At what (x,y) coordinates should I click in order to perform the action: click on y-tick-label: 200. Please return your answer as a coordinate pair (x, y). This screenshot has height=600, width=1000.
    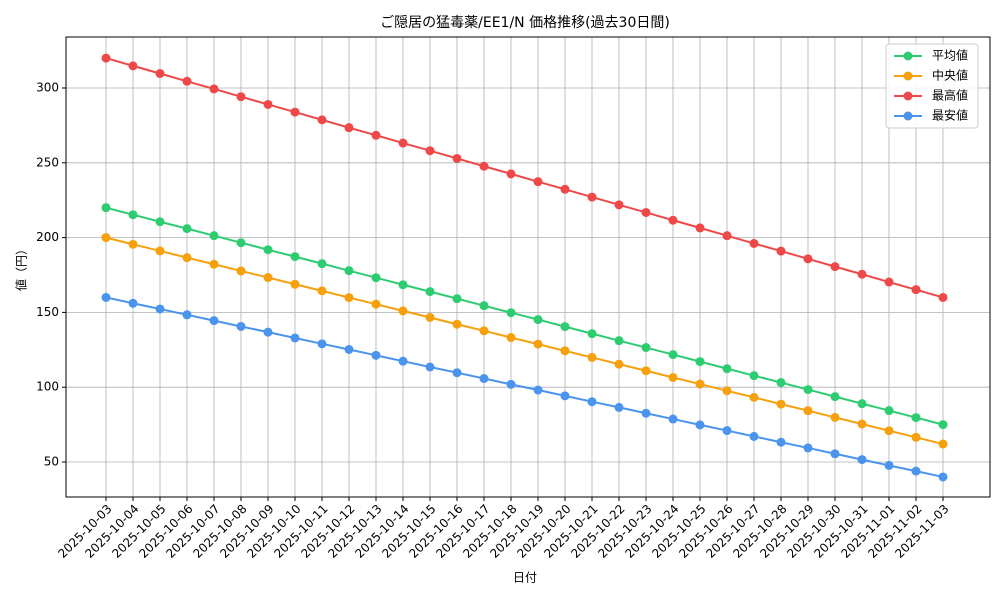
    Looking at the image, I should click on (47, 237).